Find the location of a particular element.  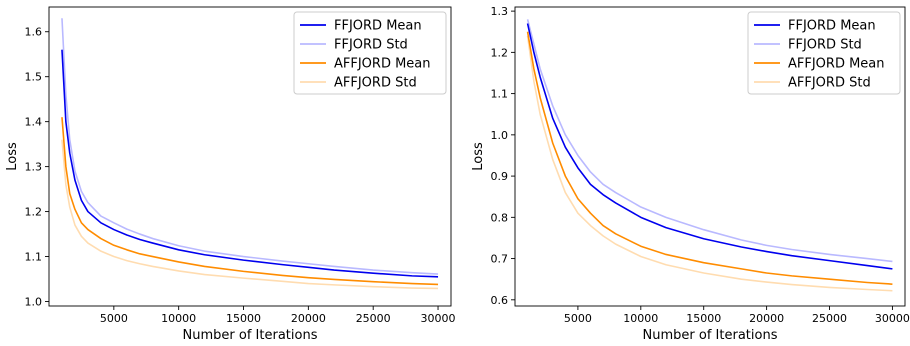

y-tick-label: 1.4 is located at coordinates (34, 122).